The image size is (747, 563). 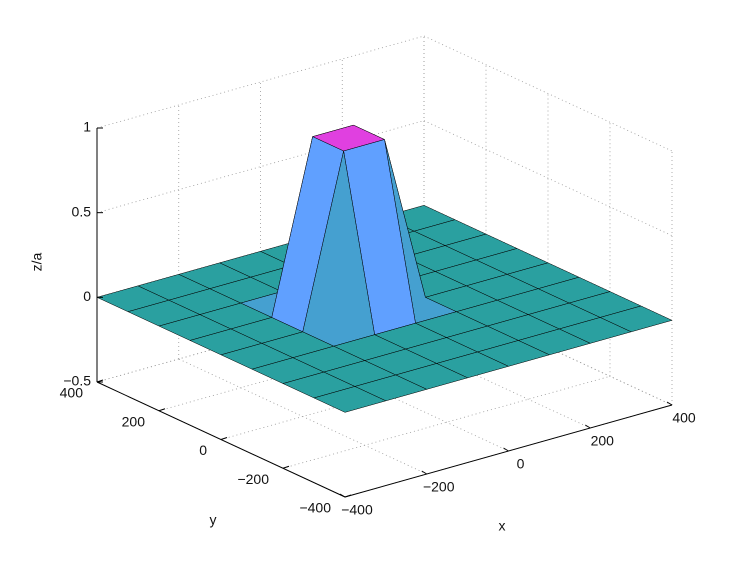 What do you see at coordinates (203, 450) in the screenshot?
I see `y-tick-label: 0` at bounding box center [203, 450].